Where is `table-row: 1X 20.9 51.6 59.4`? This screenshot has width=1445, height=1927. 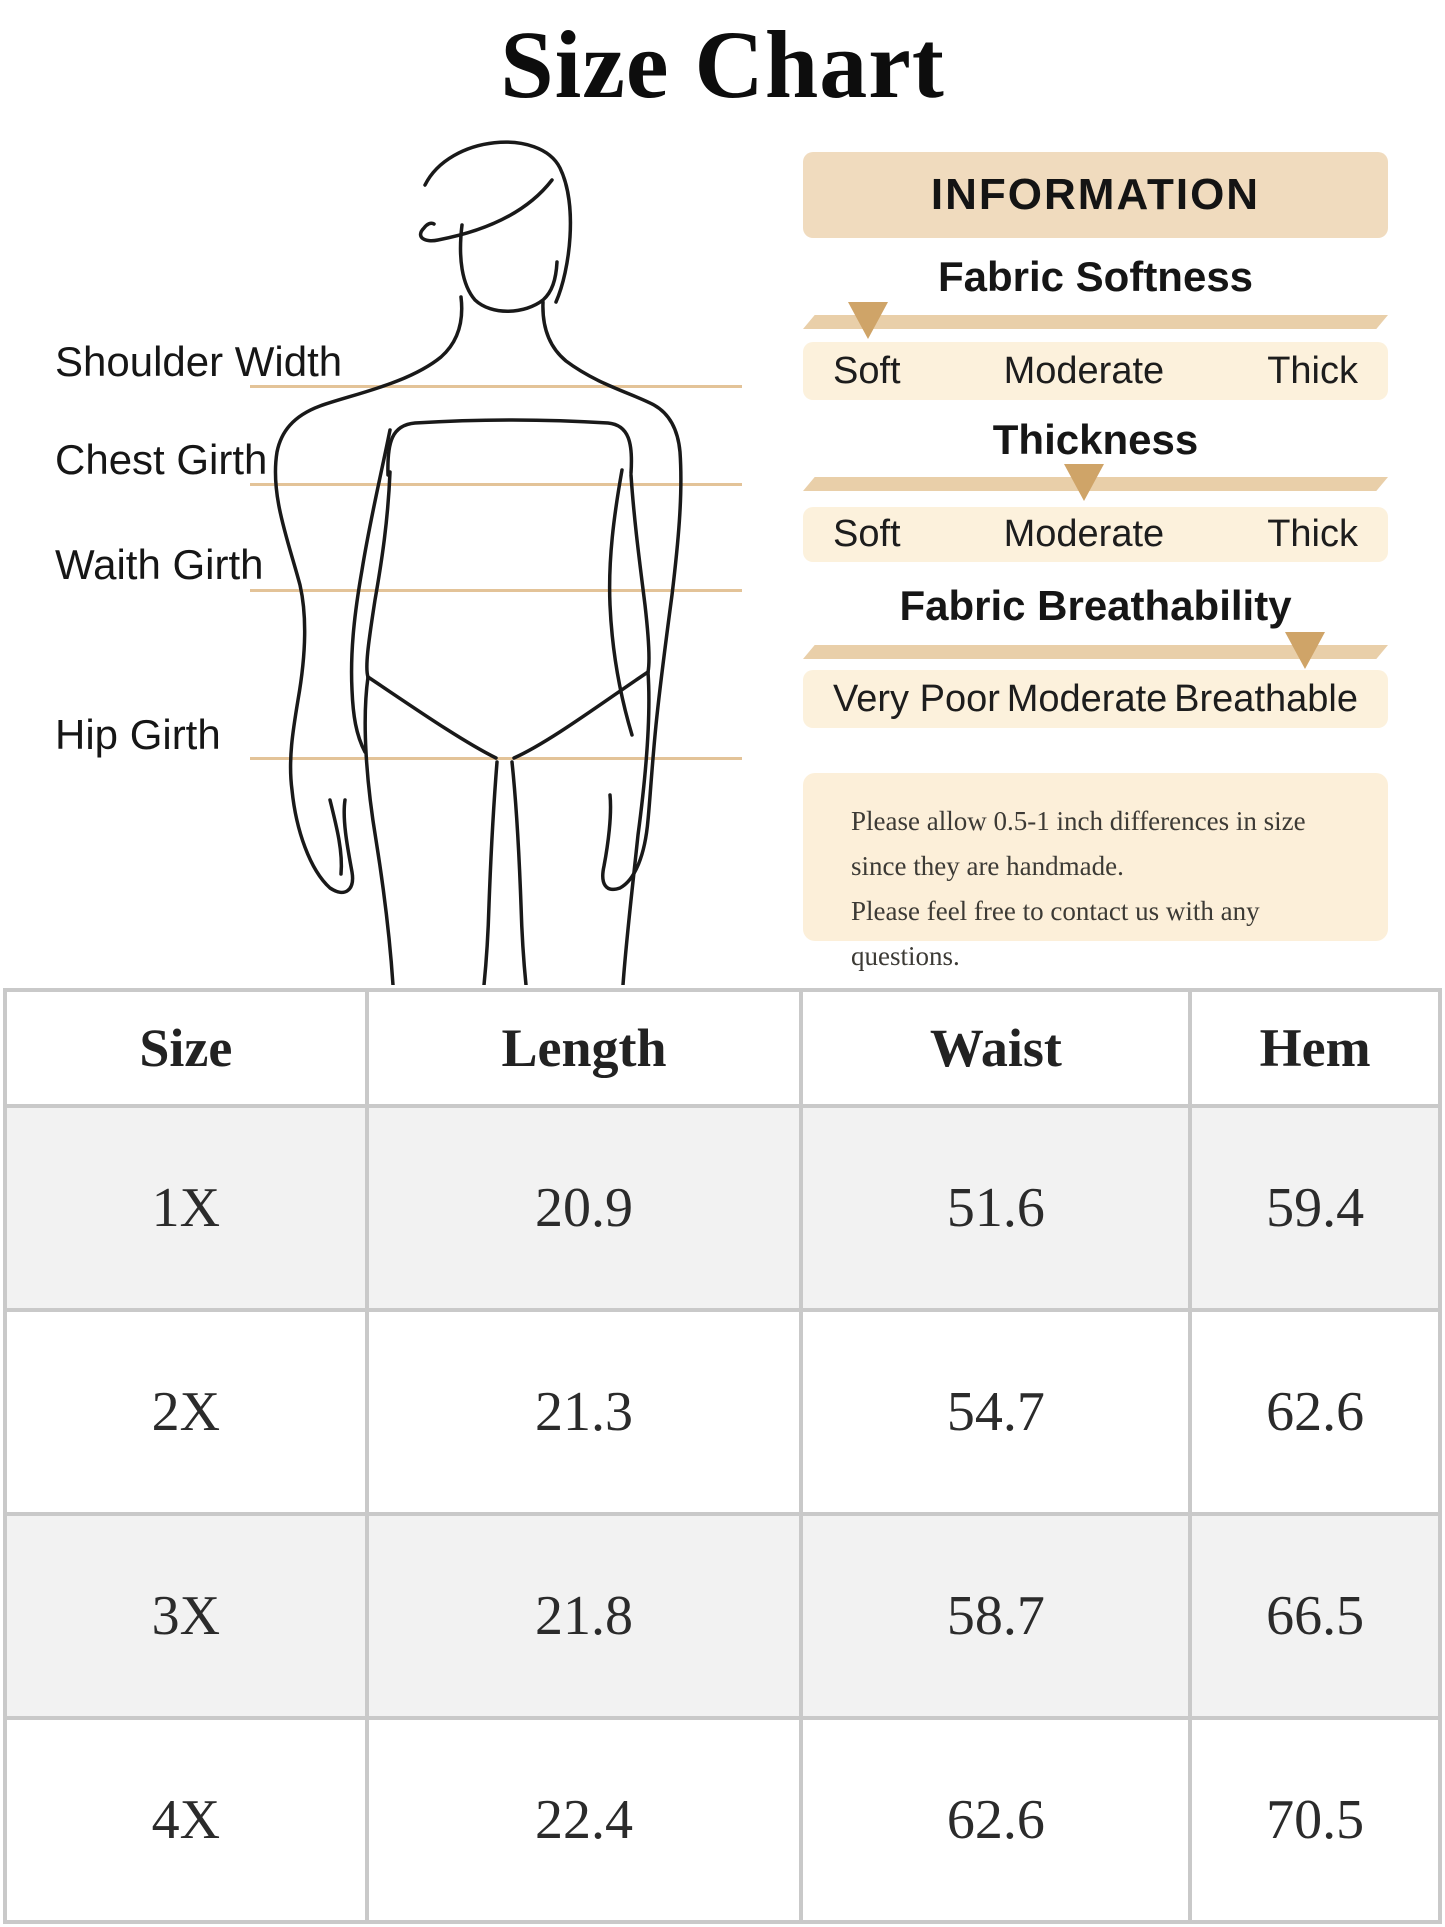 table-row: 1X 20.9 51.6 59.4 is located at coordinates (722, 1208).